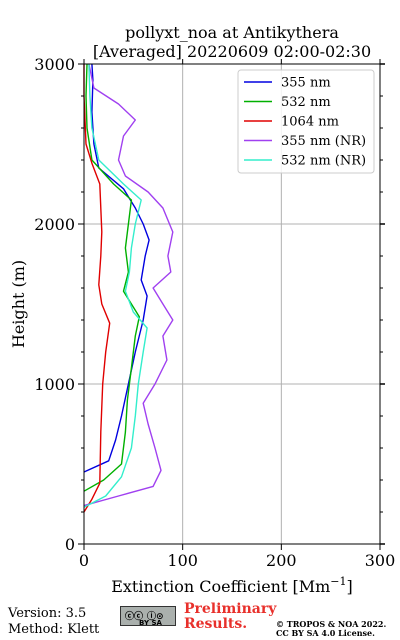  I want to click on y-axis-label: Height (m), so click(18, 304).